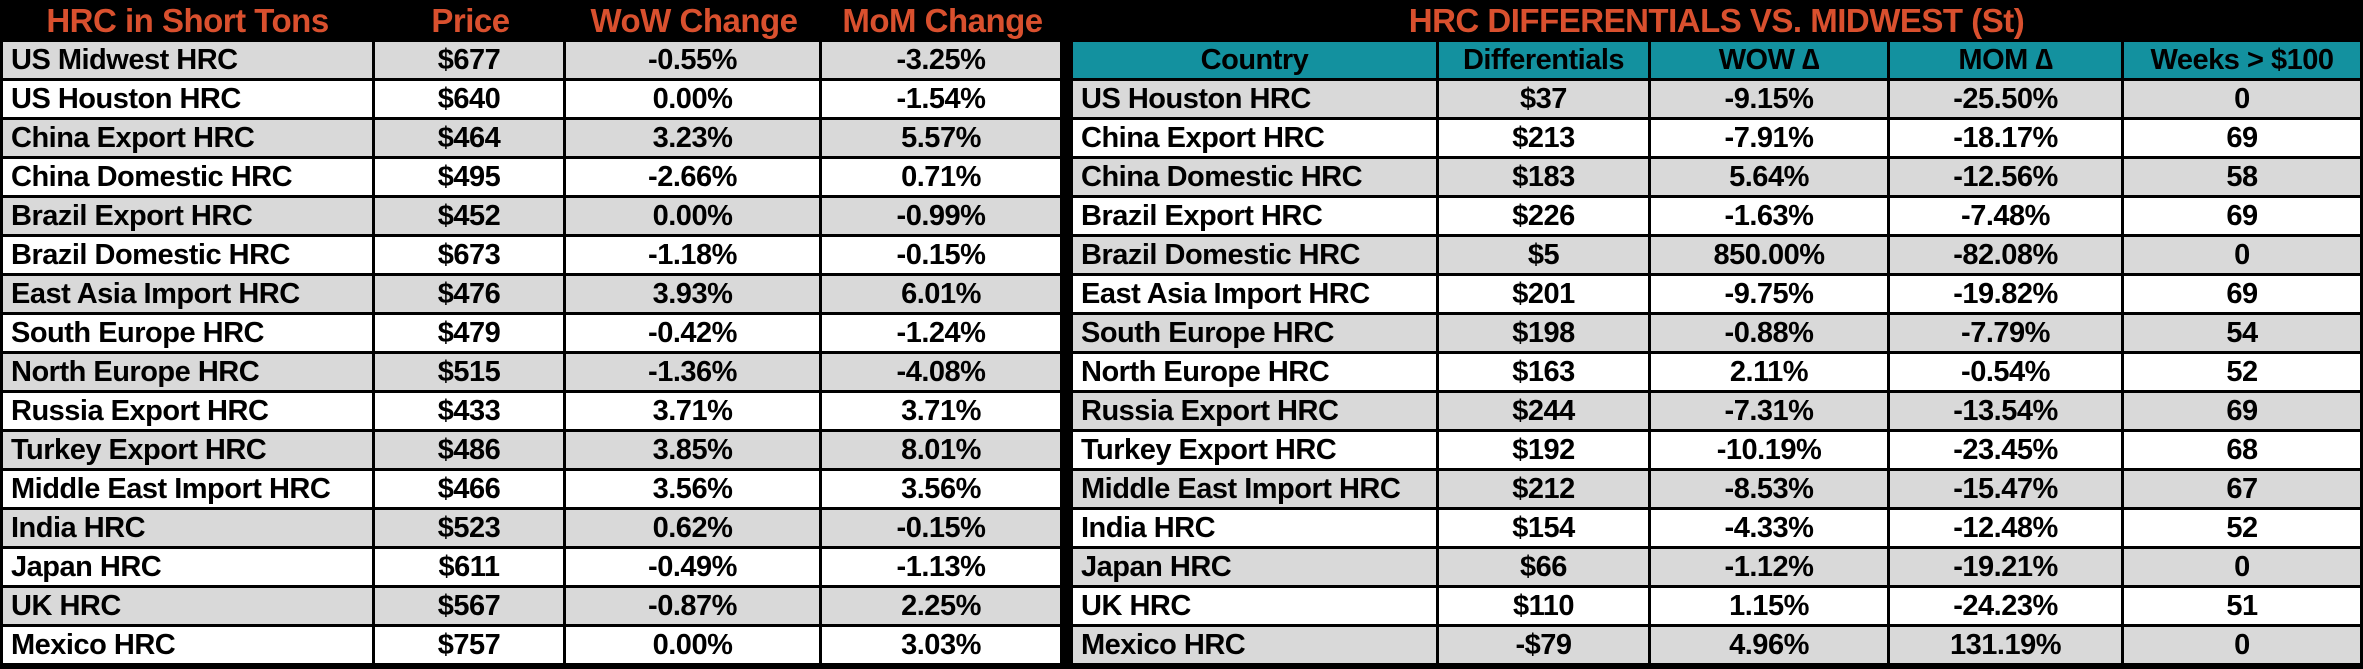 The height and width of the screenshot is (669, 2363). I want to click on value-cell: $213, so click(1545, 139).